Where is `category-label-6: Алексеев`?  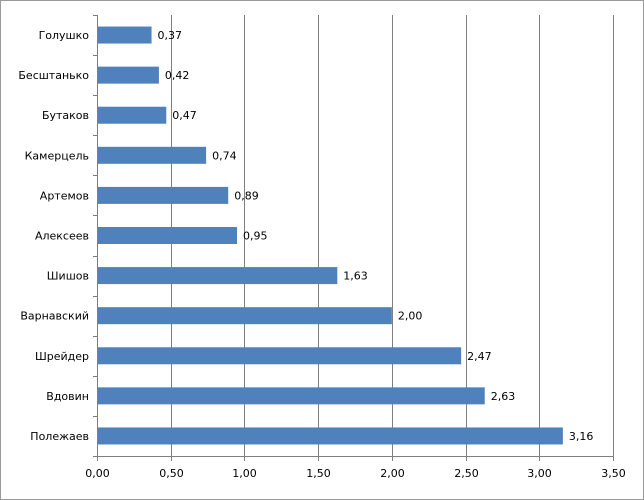 category-label-6: Алексеев is located at coordinates (62, 236).